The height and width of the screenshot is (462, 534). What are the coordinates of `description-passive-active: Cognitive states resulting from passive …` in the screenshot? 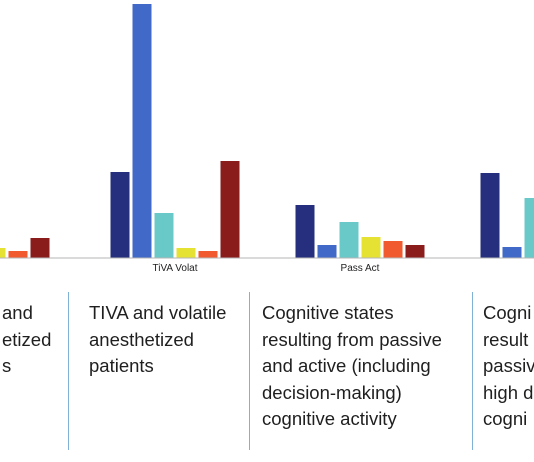 It's located at (352, 365).